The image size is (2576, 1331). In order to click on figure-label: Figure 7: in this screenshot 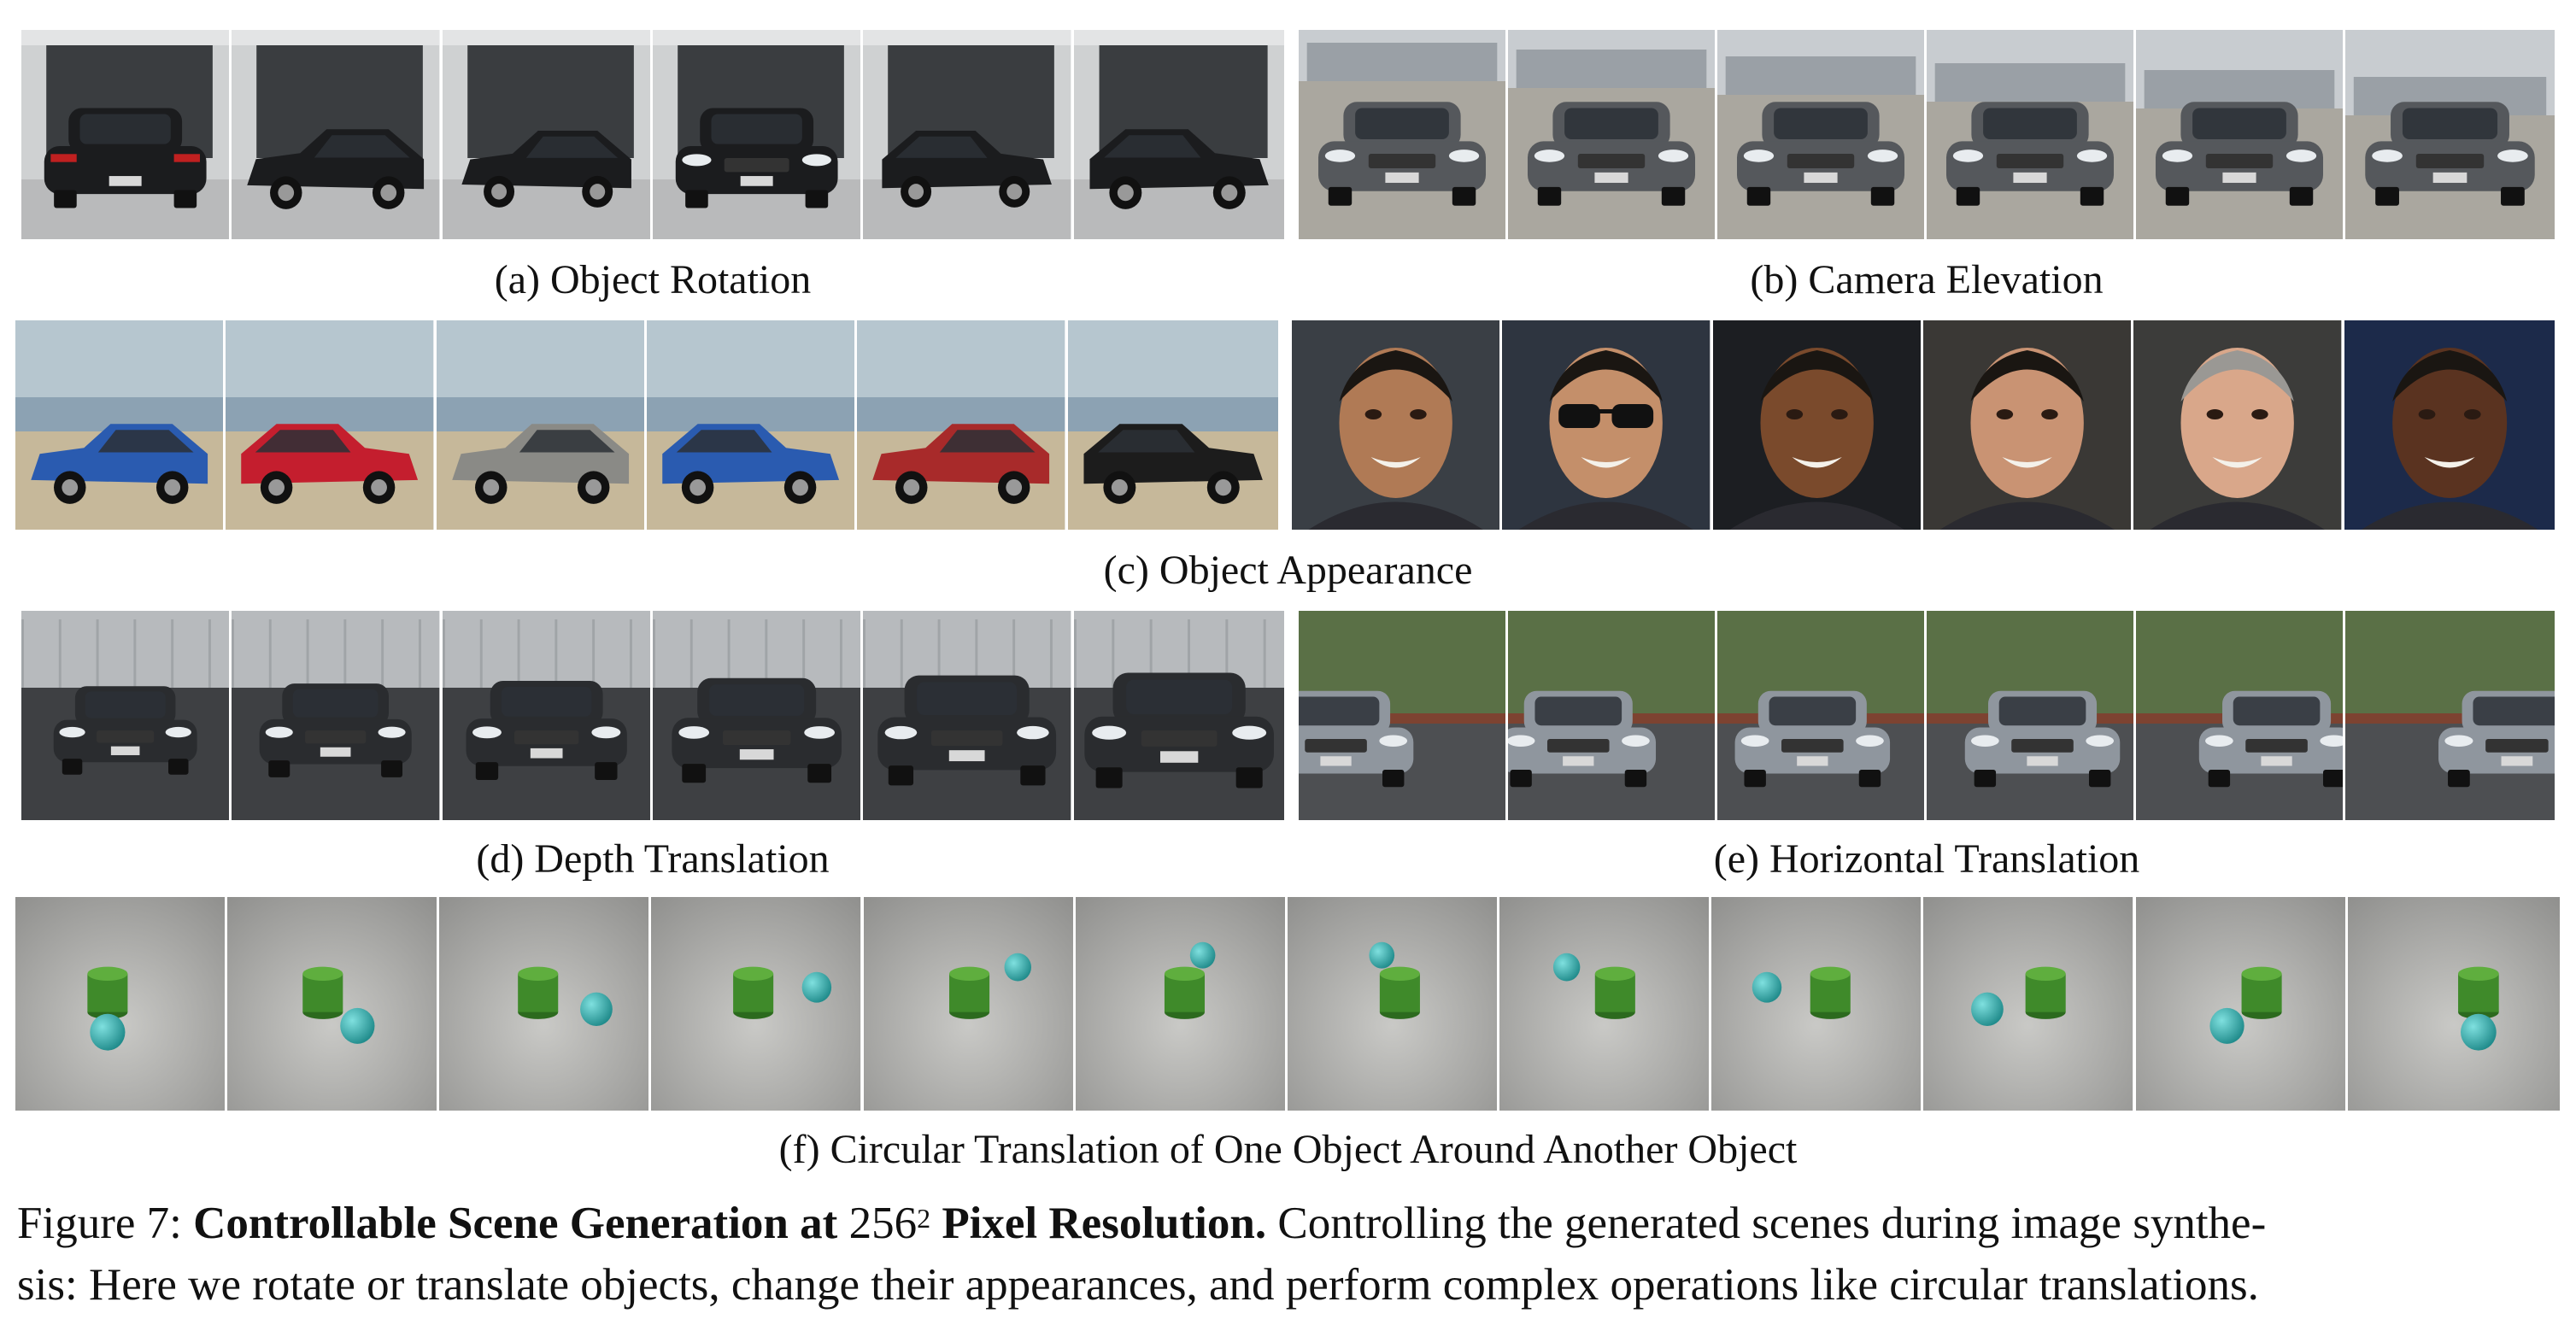, I will do `click(99, 1223)`.